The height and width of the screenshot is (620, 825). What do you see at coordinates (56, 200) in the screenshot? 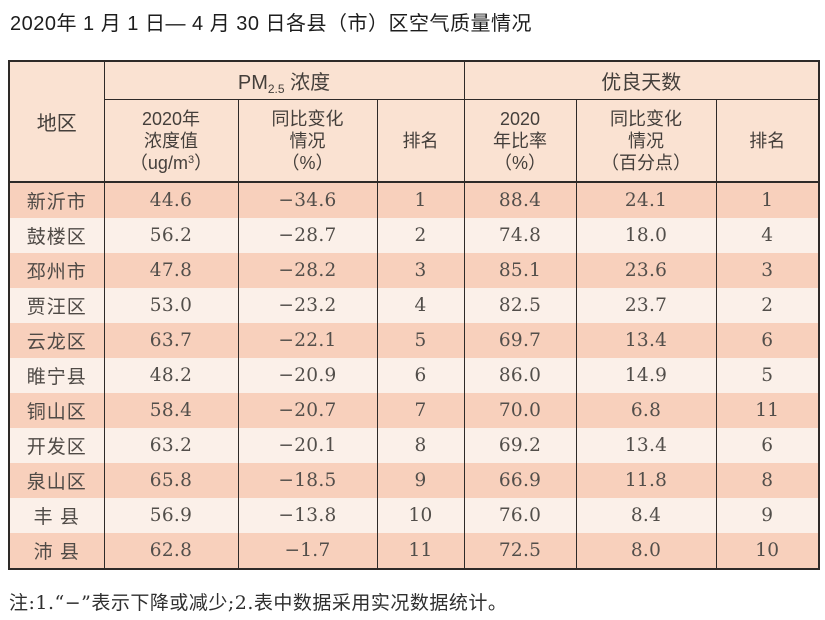
I see `cell-region: 新沂市` at bounding box center [56, 200].